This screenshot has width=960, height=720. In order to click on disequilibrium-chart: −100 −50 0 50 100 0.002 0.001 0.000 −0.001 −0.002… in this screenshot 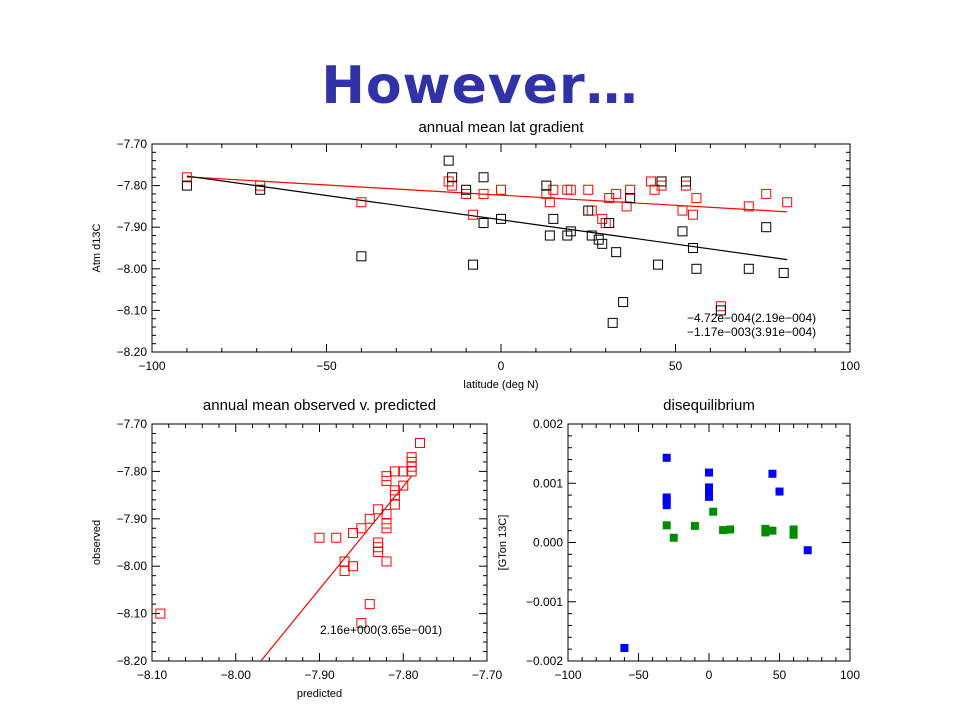, I will do `click(678, 539)`.